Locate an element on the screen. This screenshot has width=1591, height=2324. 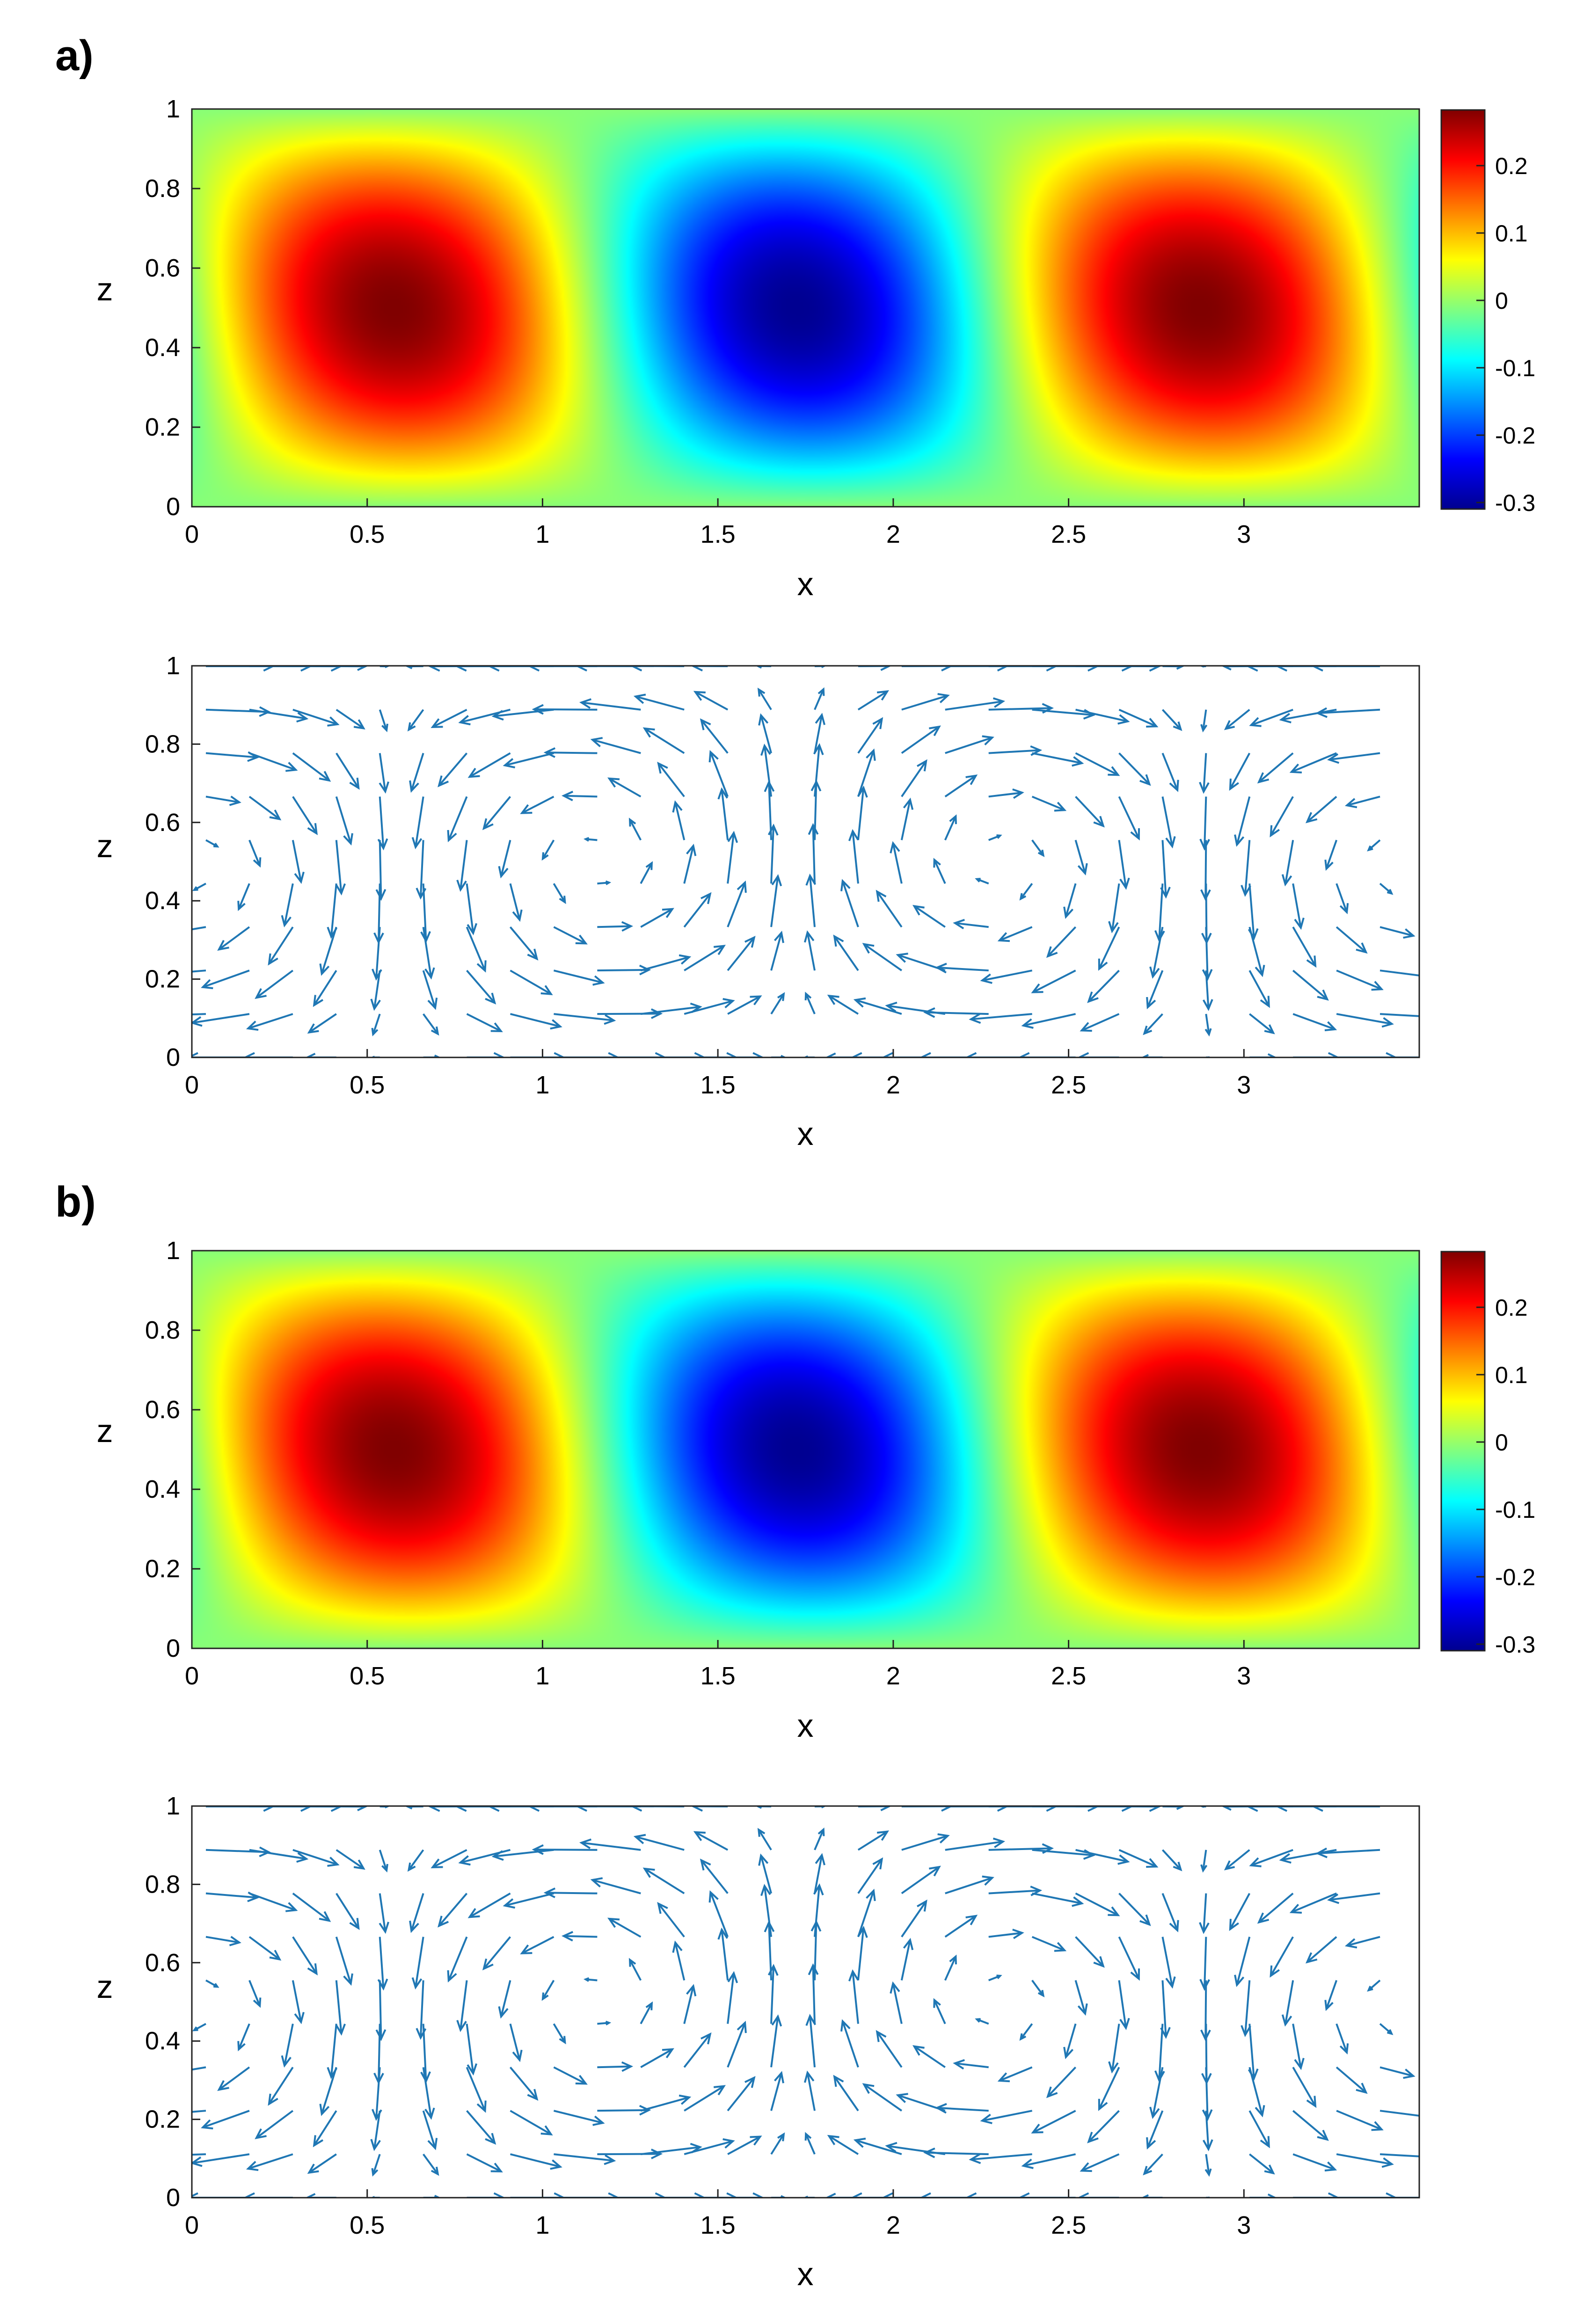
x-tick-label: 0.5 is located at coordinates (367, 534).